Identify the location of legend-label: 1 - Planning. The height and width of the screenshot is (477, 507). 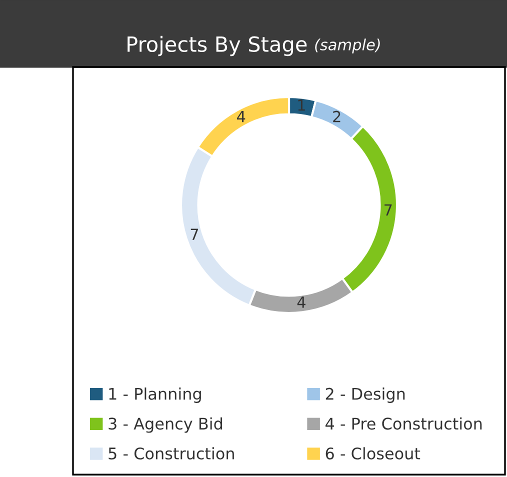
(155, 395).